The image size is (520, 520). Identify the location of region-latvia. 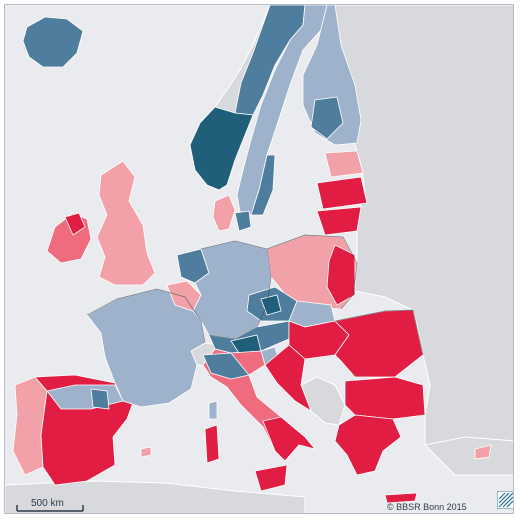
(342, 193).